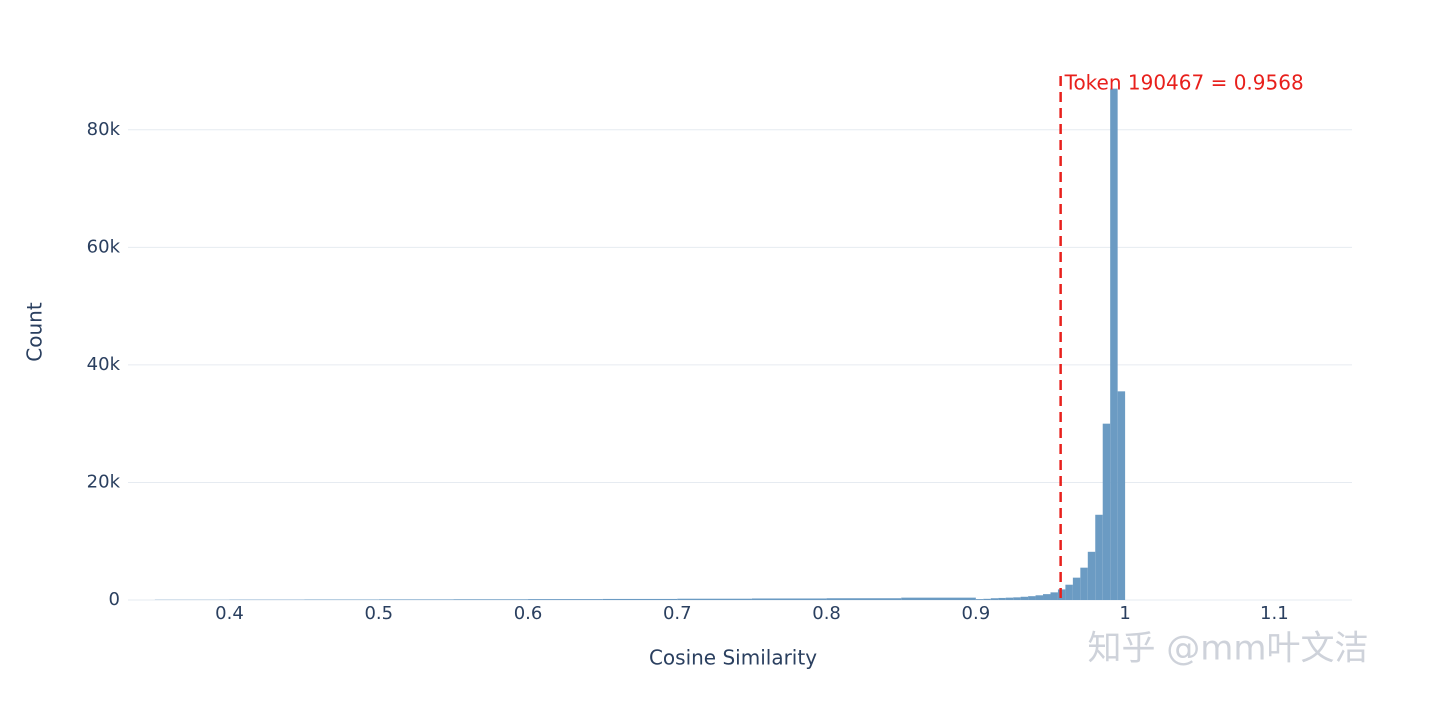 This screenshot has height=707, width=1439. Describe the element at coordinates (1124, 613) in the screenshot. I see `x-tick-label: 1` at that location.